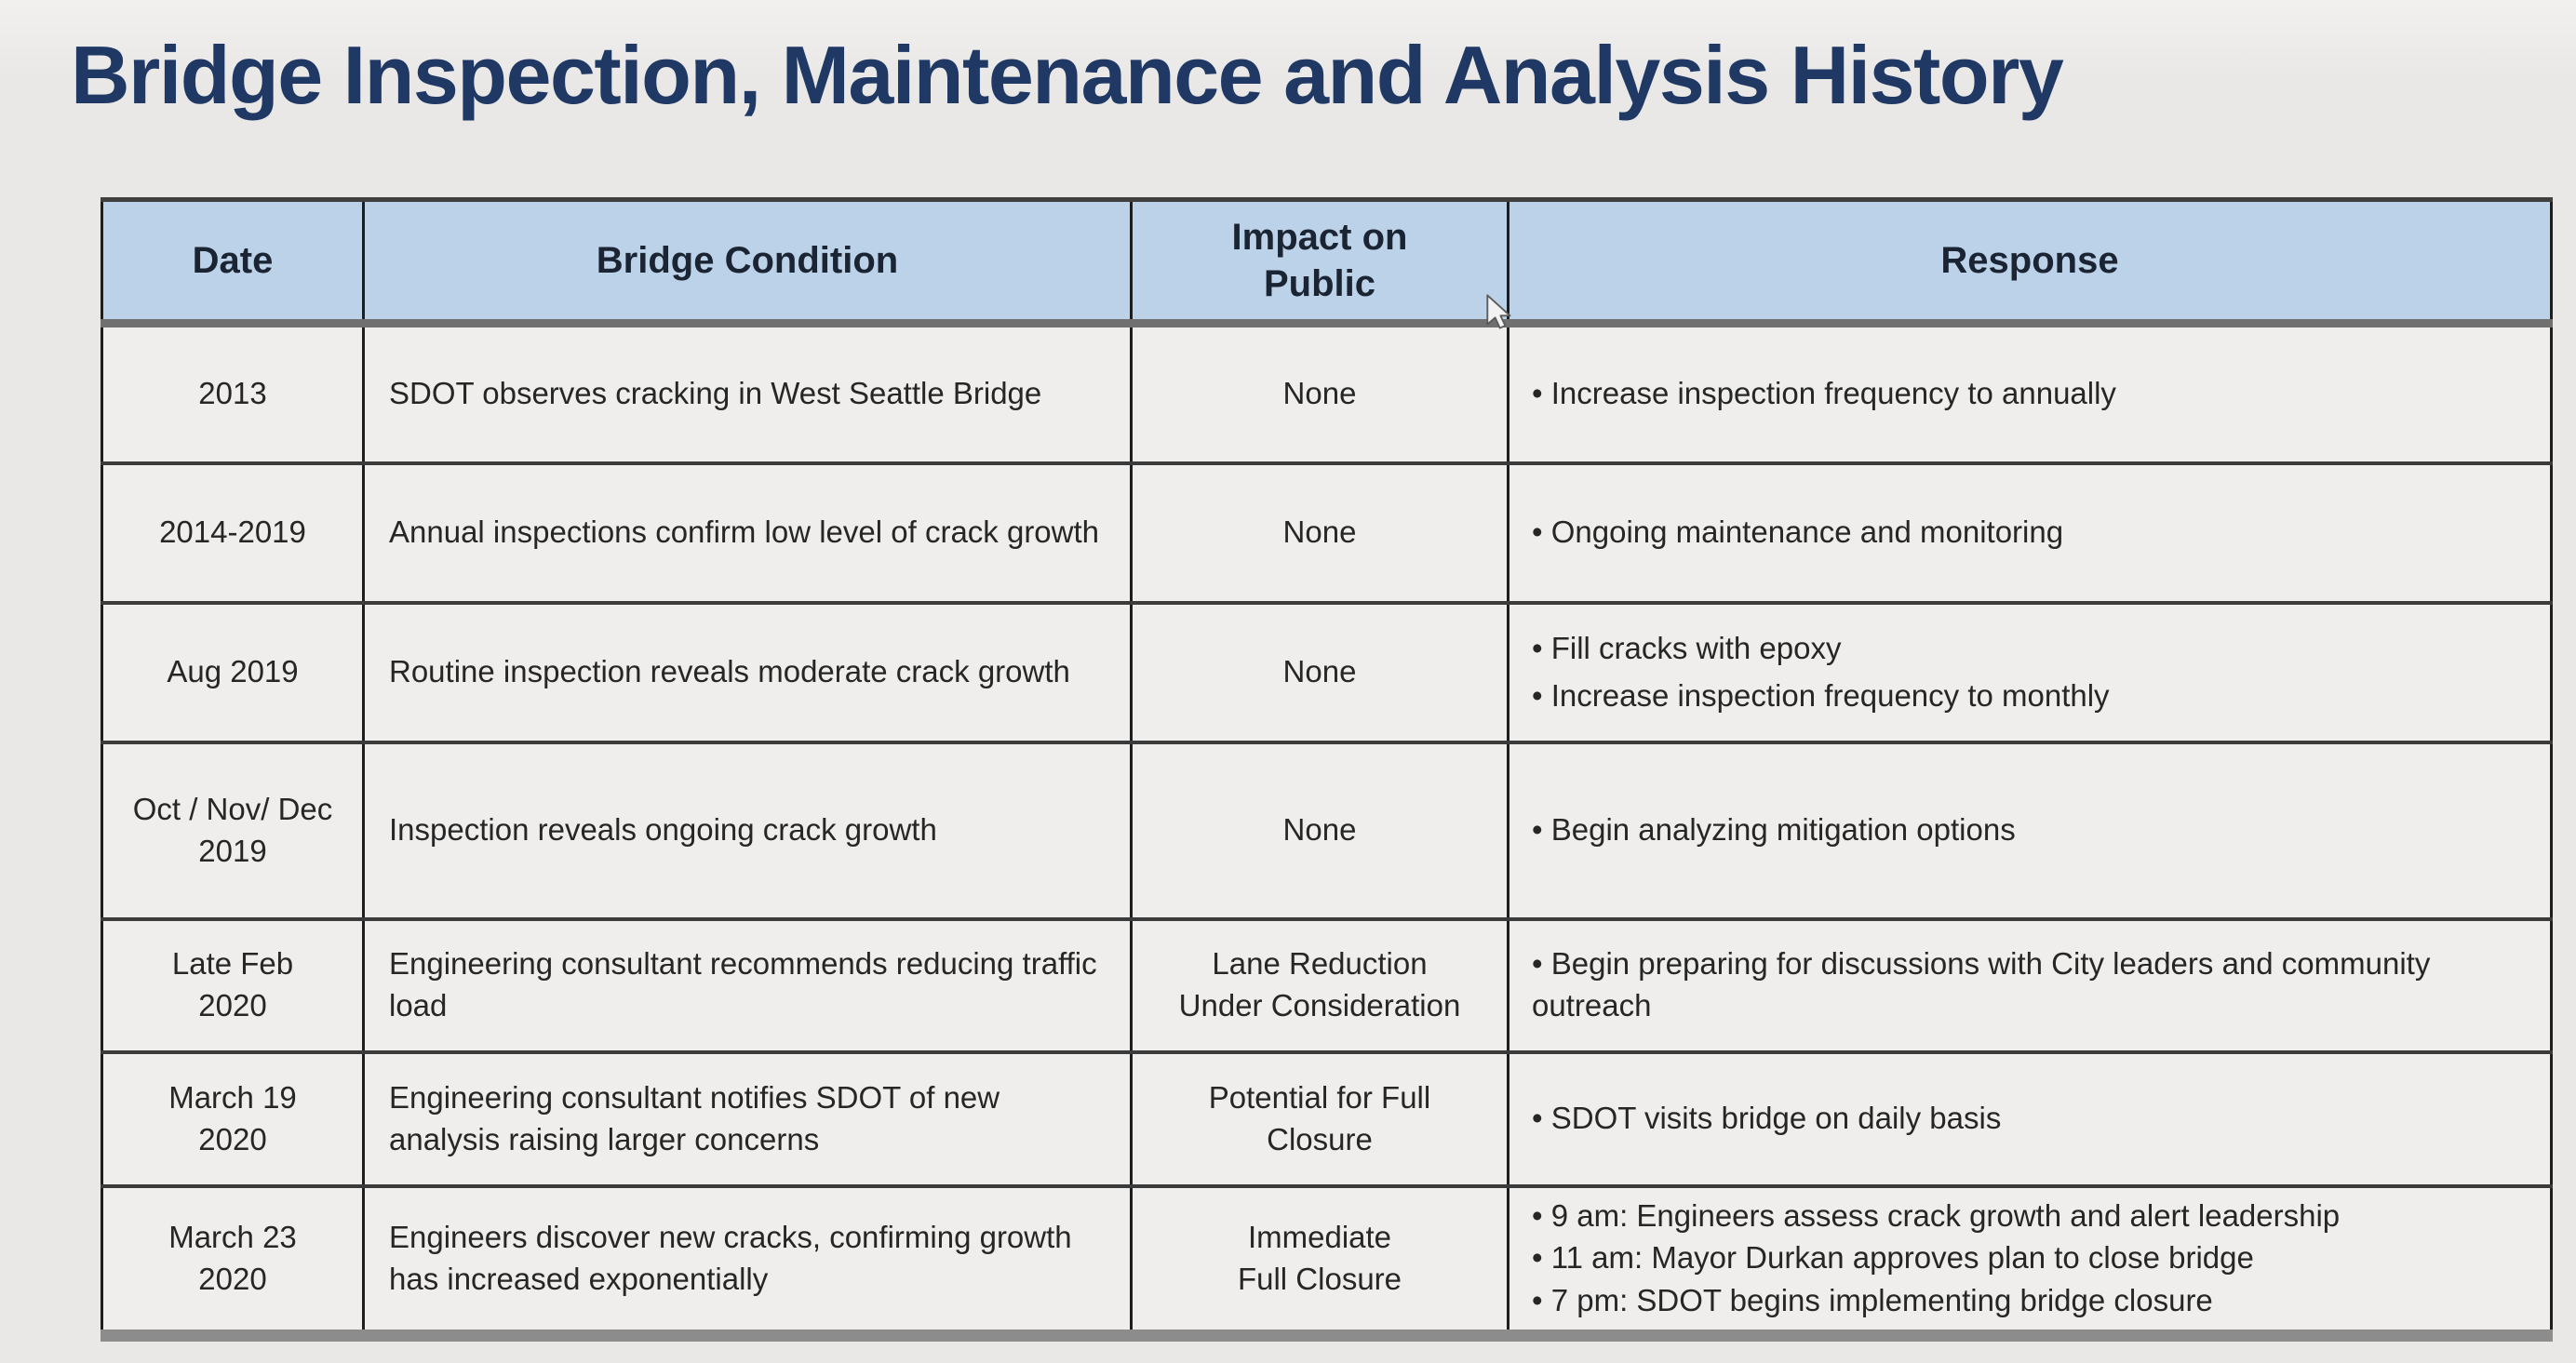 This screenshot has width=2576, height=1363. I want to click on column-header-label: Response, so click(2029, 260).